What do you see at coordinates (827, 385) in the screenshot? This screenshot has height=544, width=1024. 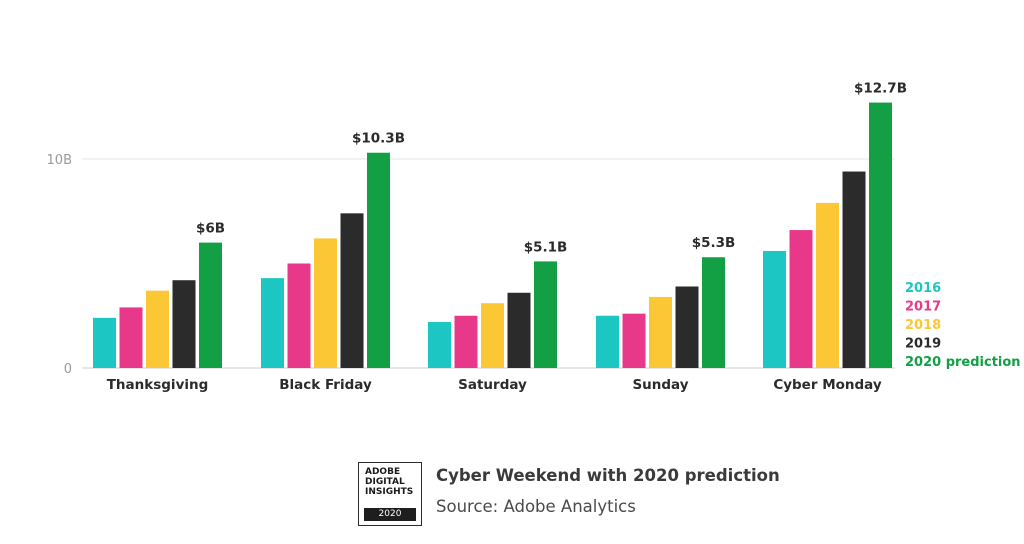 I see `category-label: Cyber Monday` at bounding box center [827, 385].